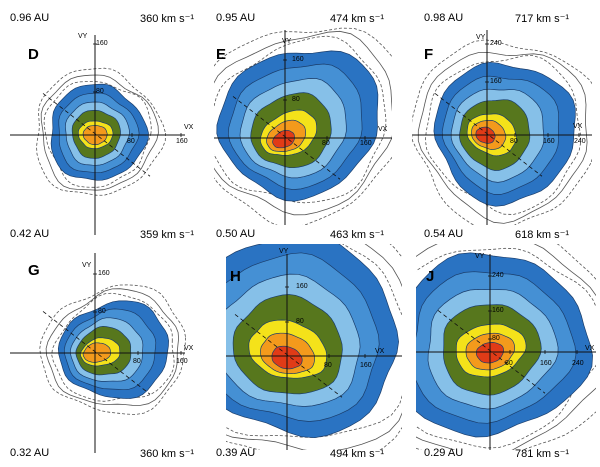 This screenshot has width=600, height=467. Describe the element at coordinates (30, 234) in the screenshot. I see `distance-label: 0.42 AU` at that location.